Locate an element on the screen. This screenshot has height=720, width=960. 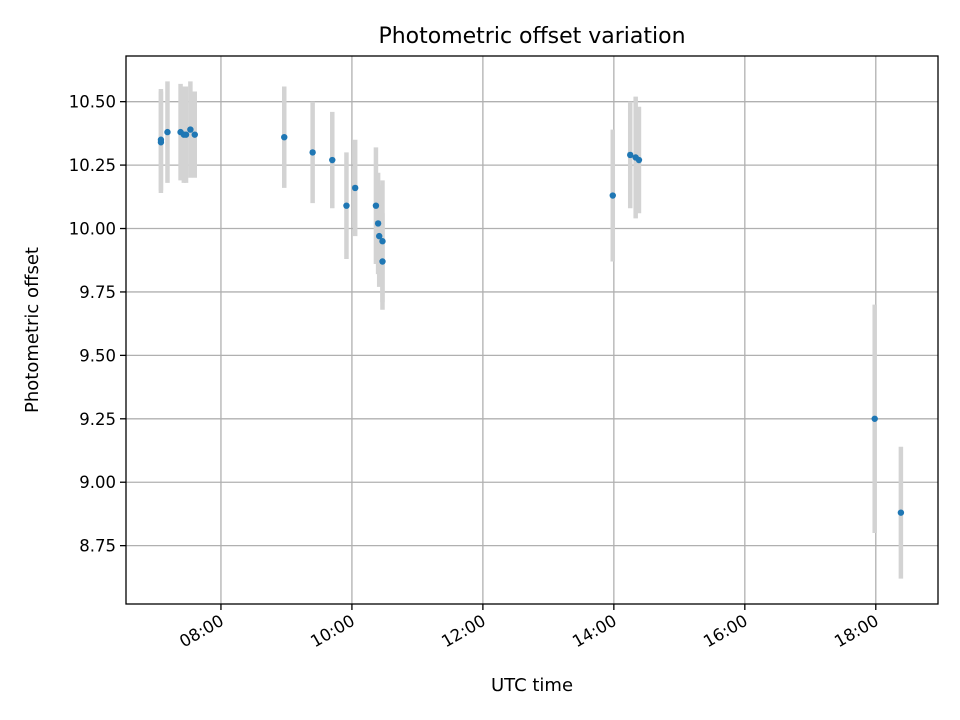
x-tick-label: 18:00 is located at coordinates (856, 631).